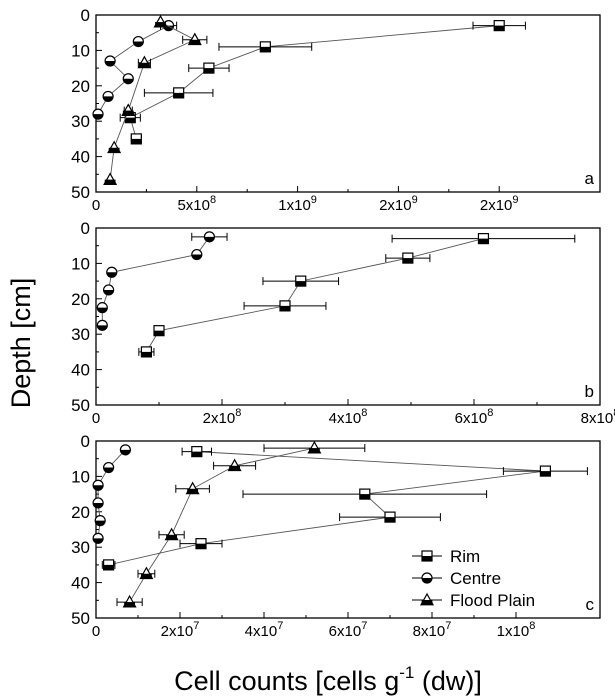 The height and width of the screenshot is (699, 615). Describe the element at coordinates (456, 578) in the screenshot. I see `legend-item-centre: Centre` at that location.